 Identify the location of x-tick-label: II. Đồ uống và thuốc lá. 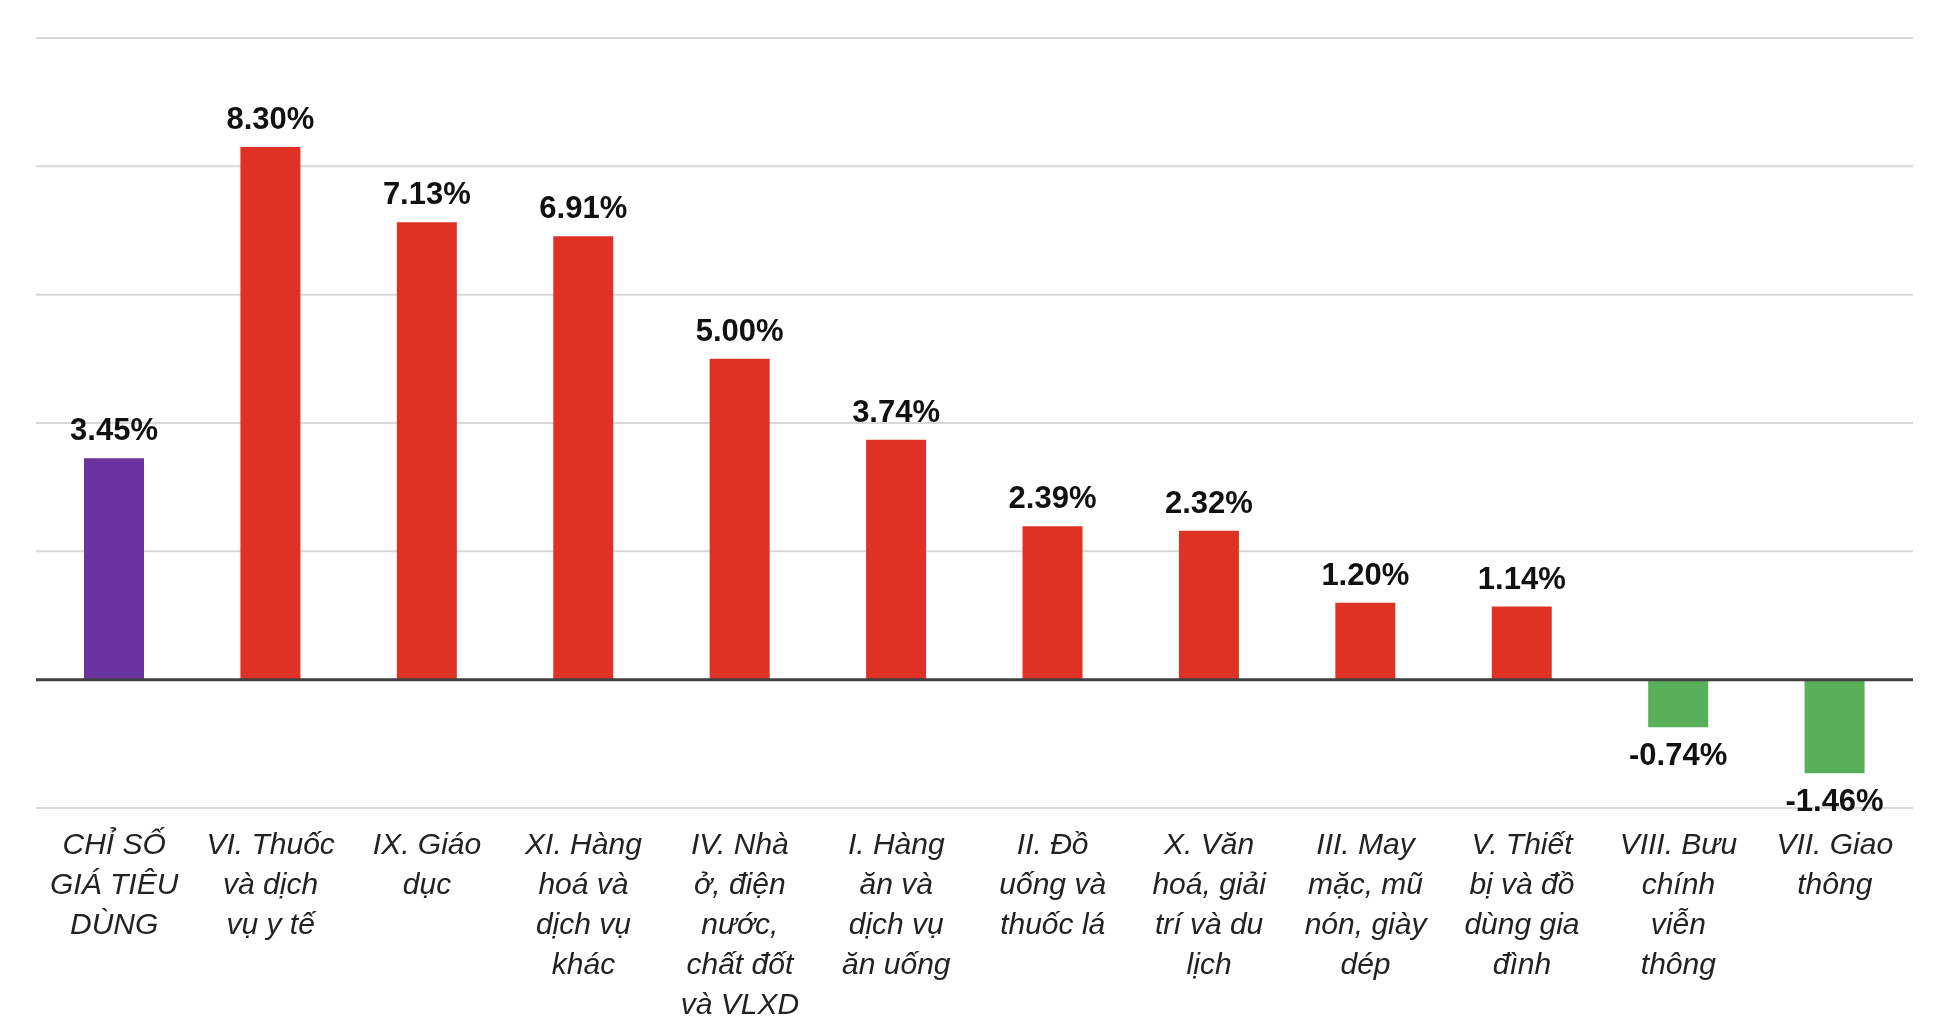
(1053, 883).